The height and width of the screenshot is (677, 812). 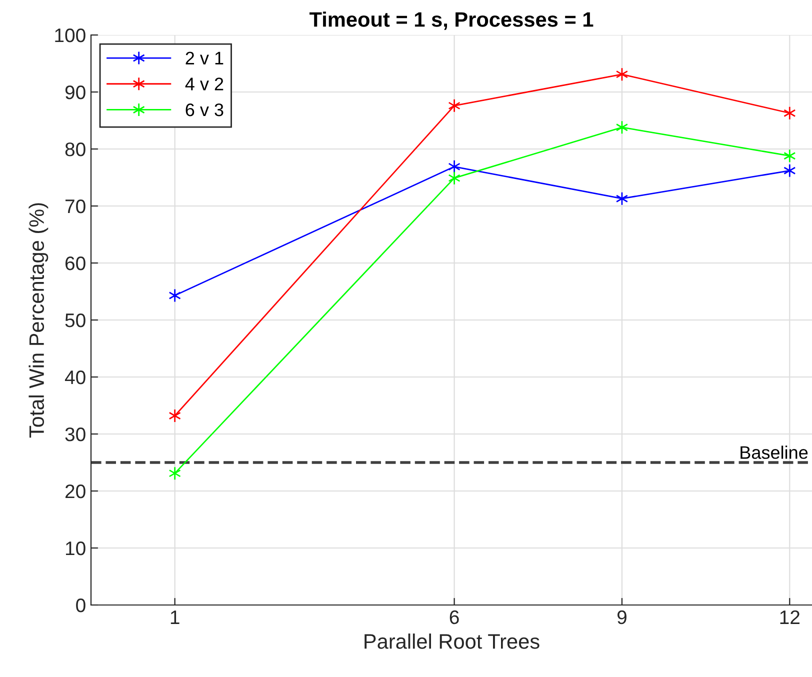 I want to click on y-axis-title: Total Win Percentage (%), so click(x=38, y=320).